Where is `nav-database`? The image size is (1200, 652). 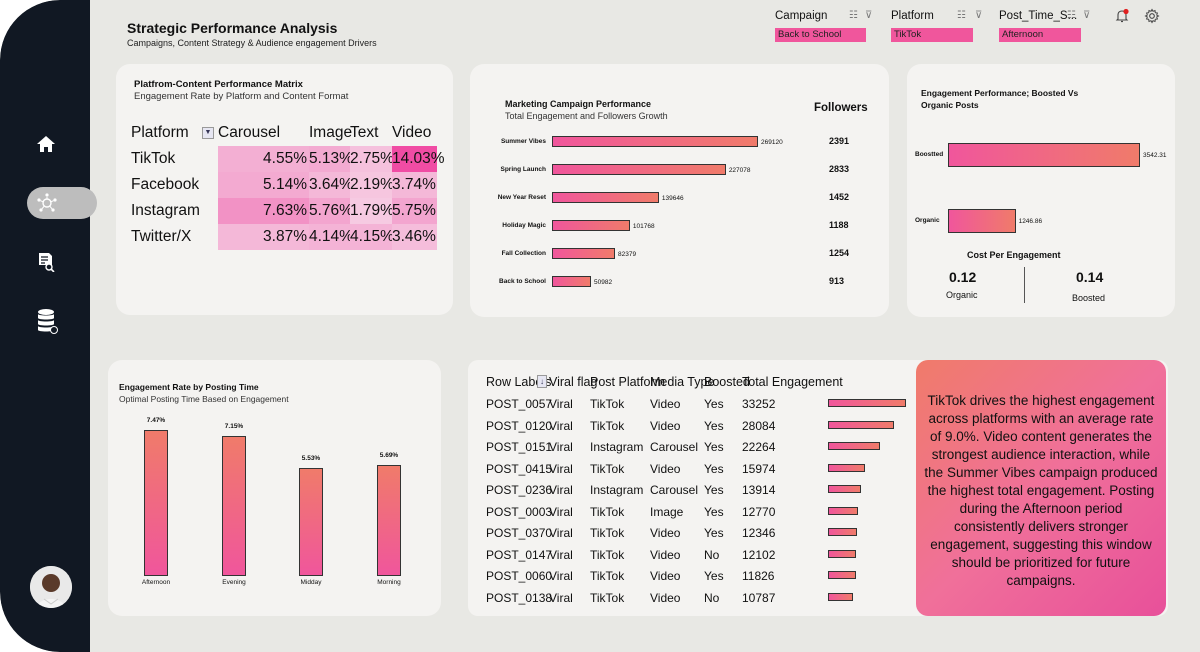 nav-database is located at coordinates (47, 321).